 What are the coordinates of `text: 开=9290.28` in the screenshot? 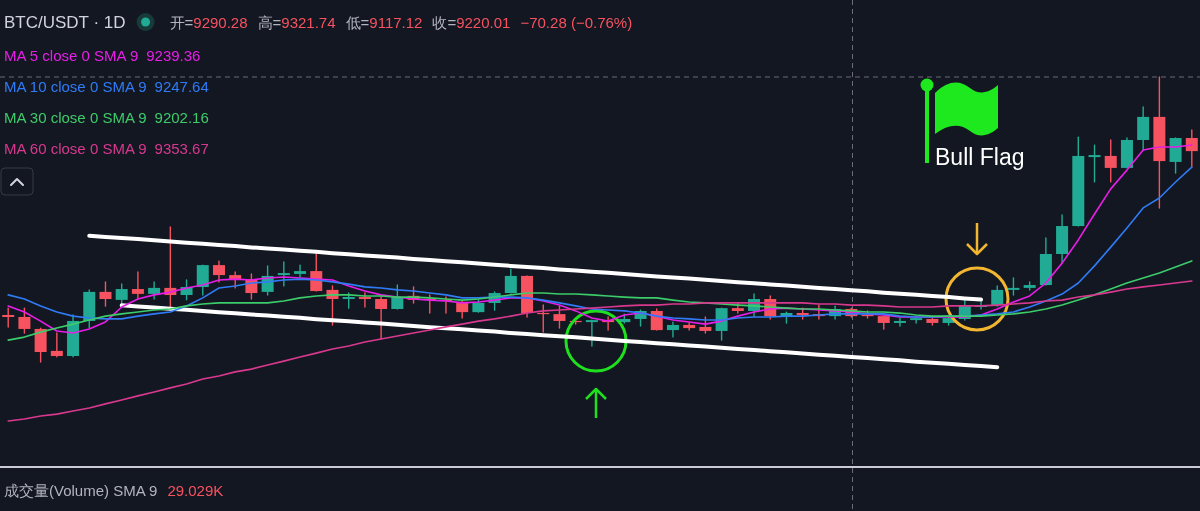 It's located at (208, 22).